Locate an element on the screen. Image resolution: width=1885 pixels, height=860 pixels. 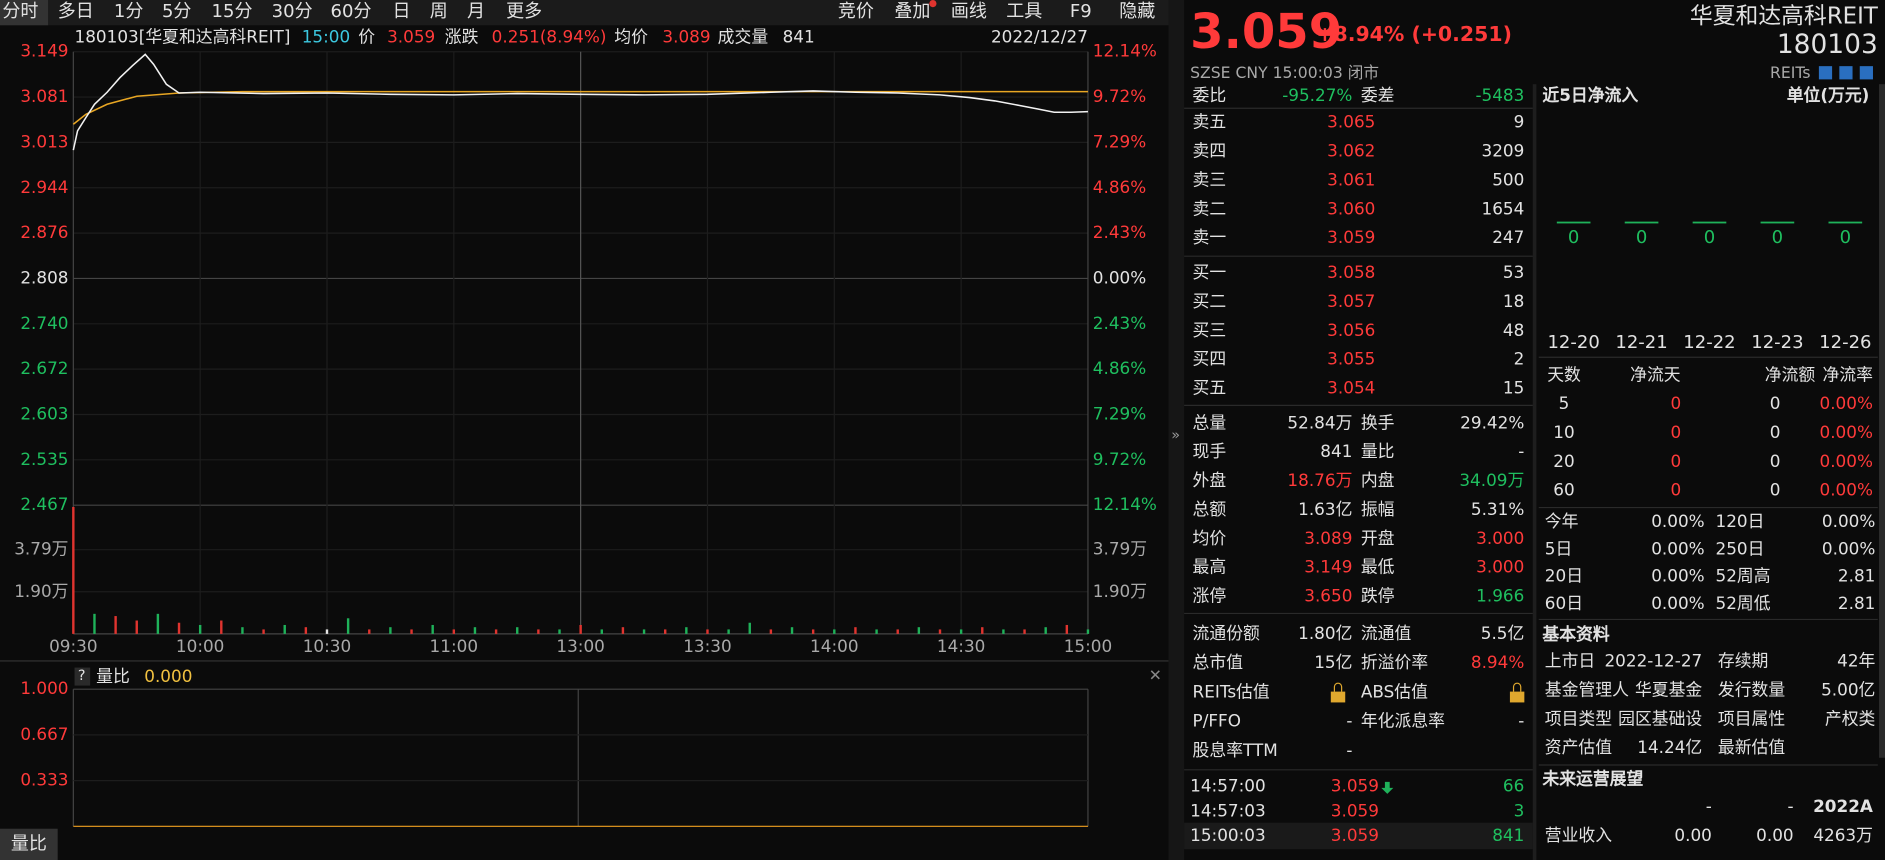
field-label: 最高 is located at coordinates (1210, 567).